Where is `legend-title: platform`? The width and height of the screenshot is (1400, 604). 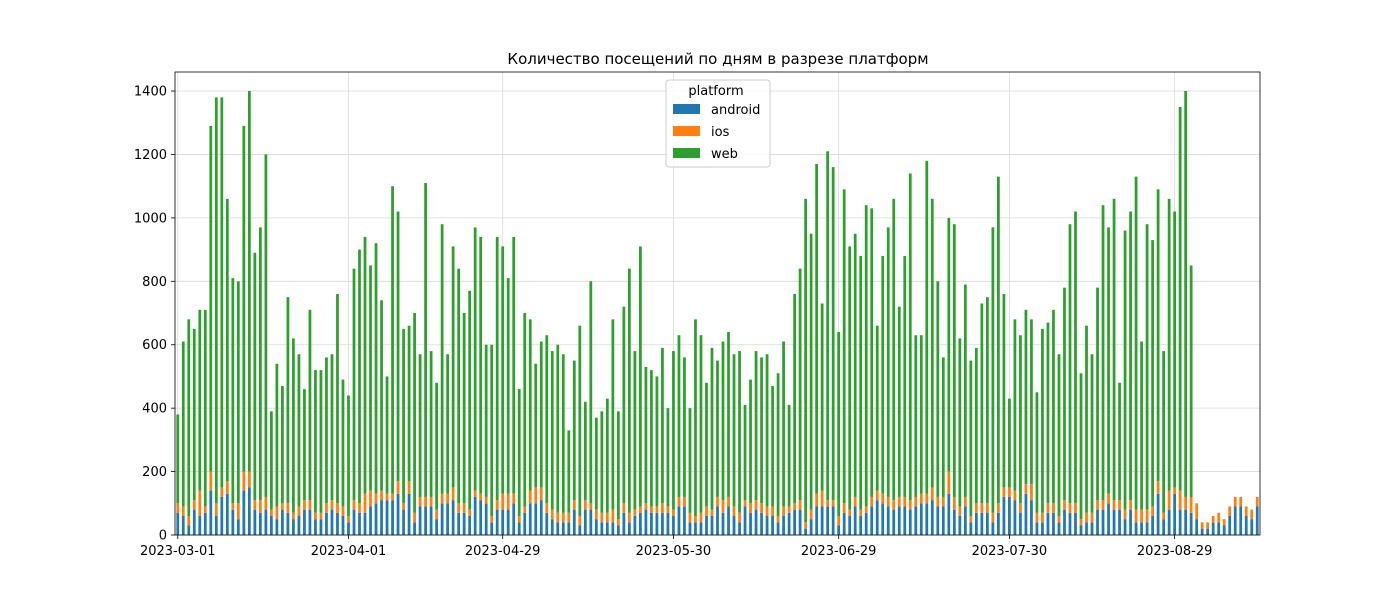
legend-title: platform is located at coordinates (715, 91).